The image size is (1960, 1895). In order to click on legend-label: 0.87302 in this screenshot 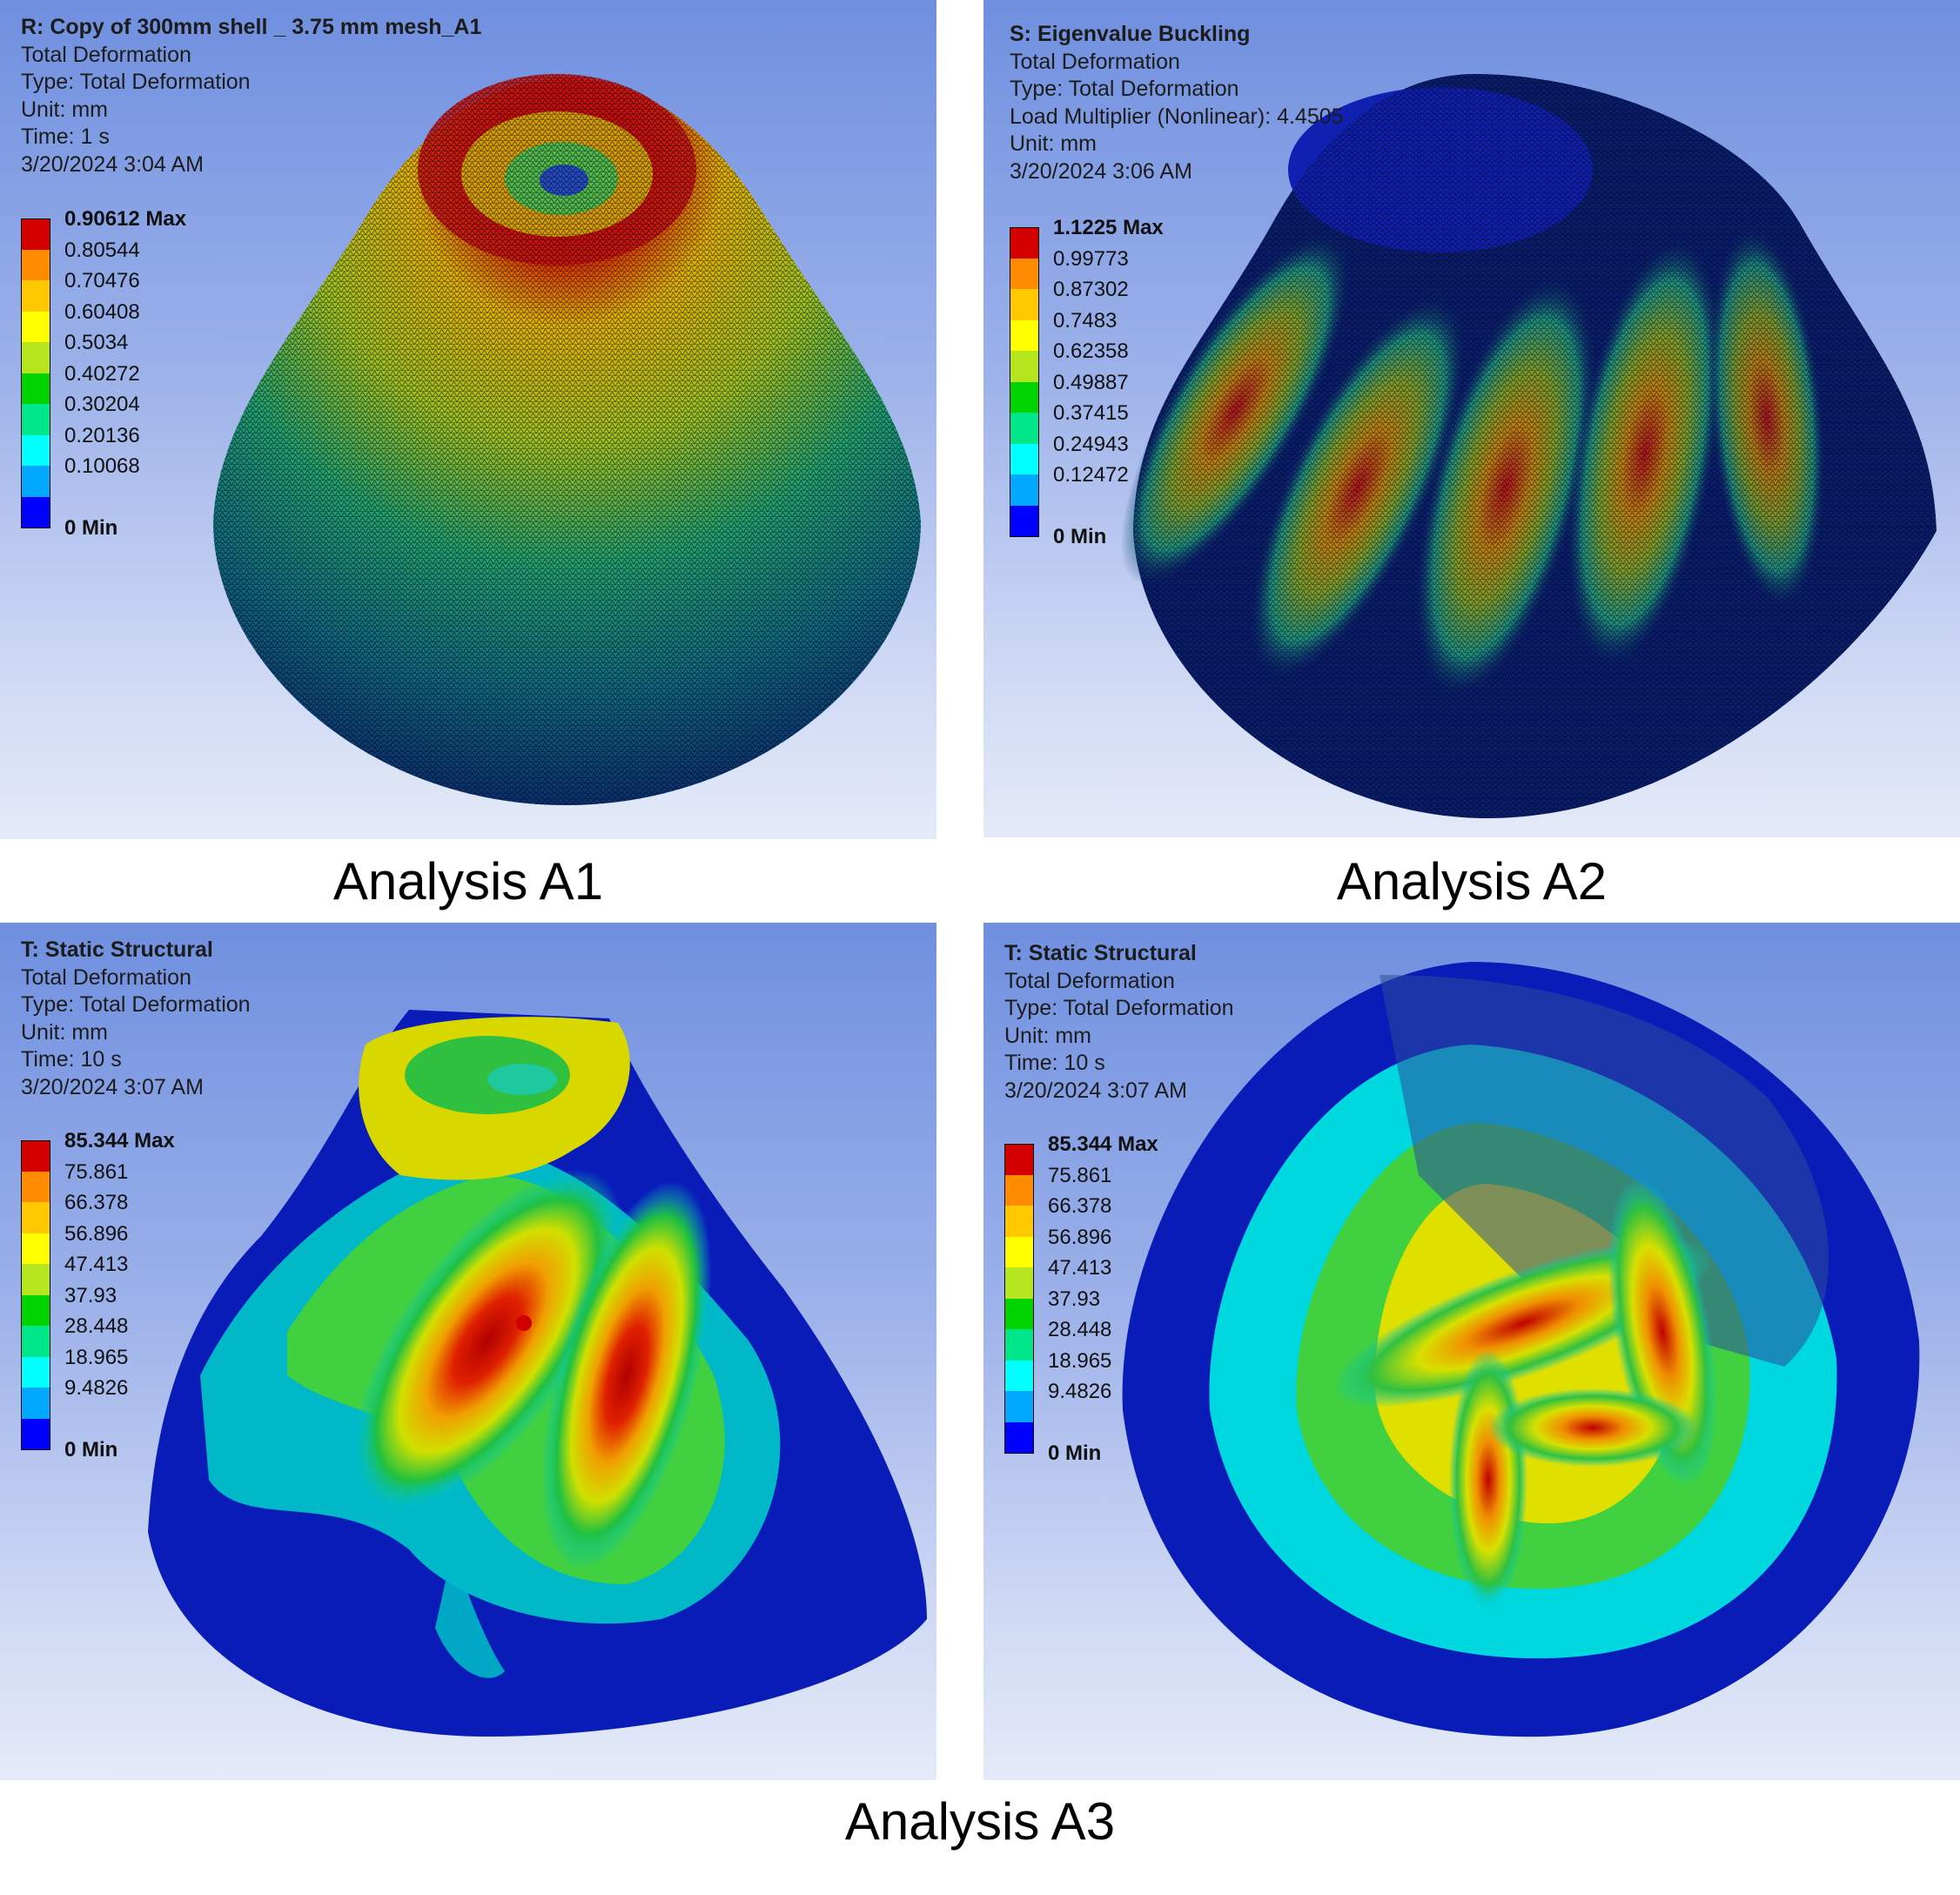, I will do `click(1091, 289)`.